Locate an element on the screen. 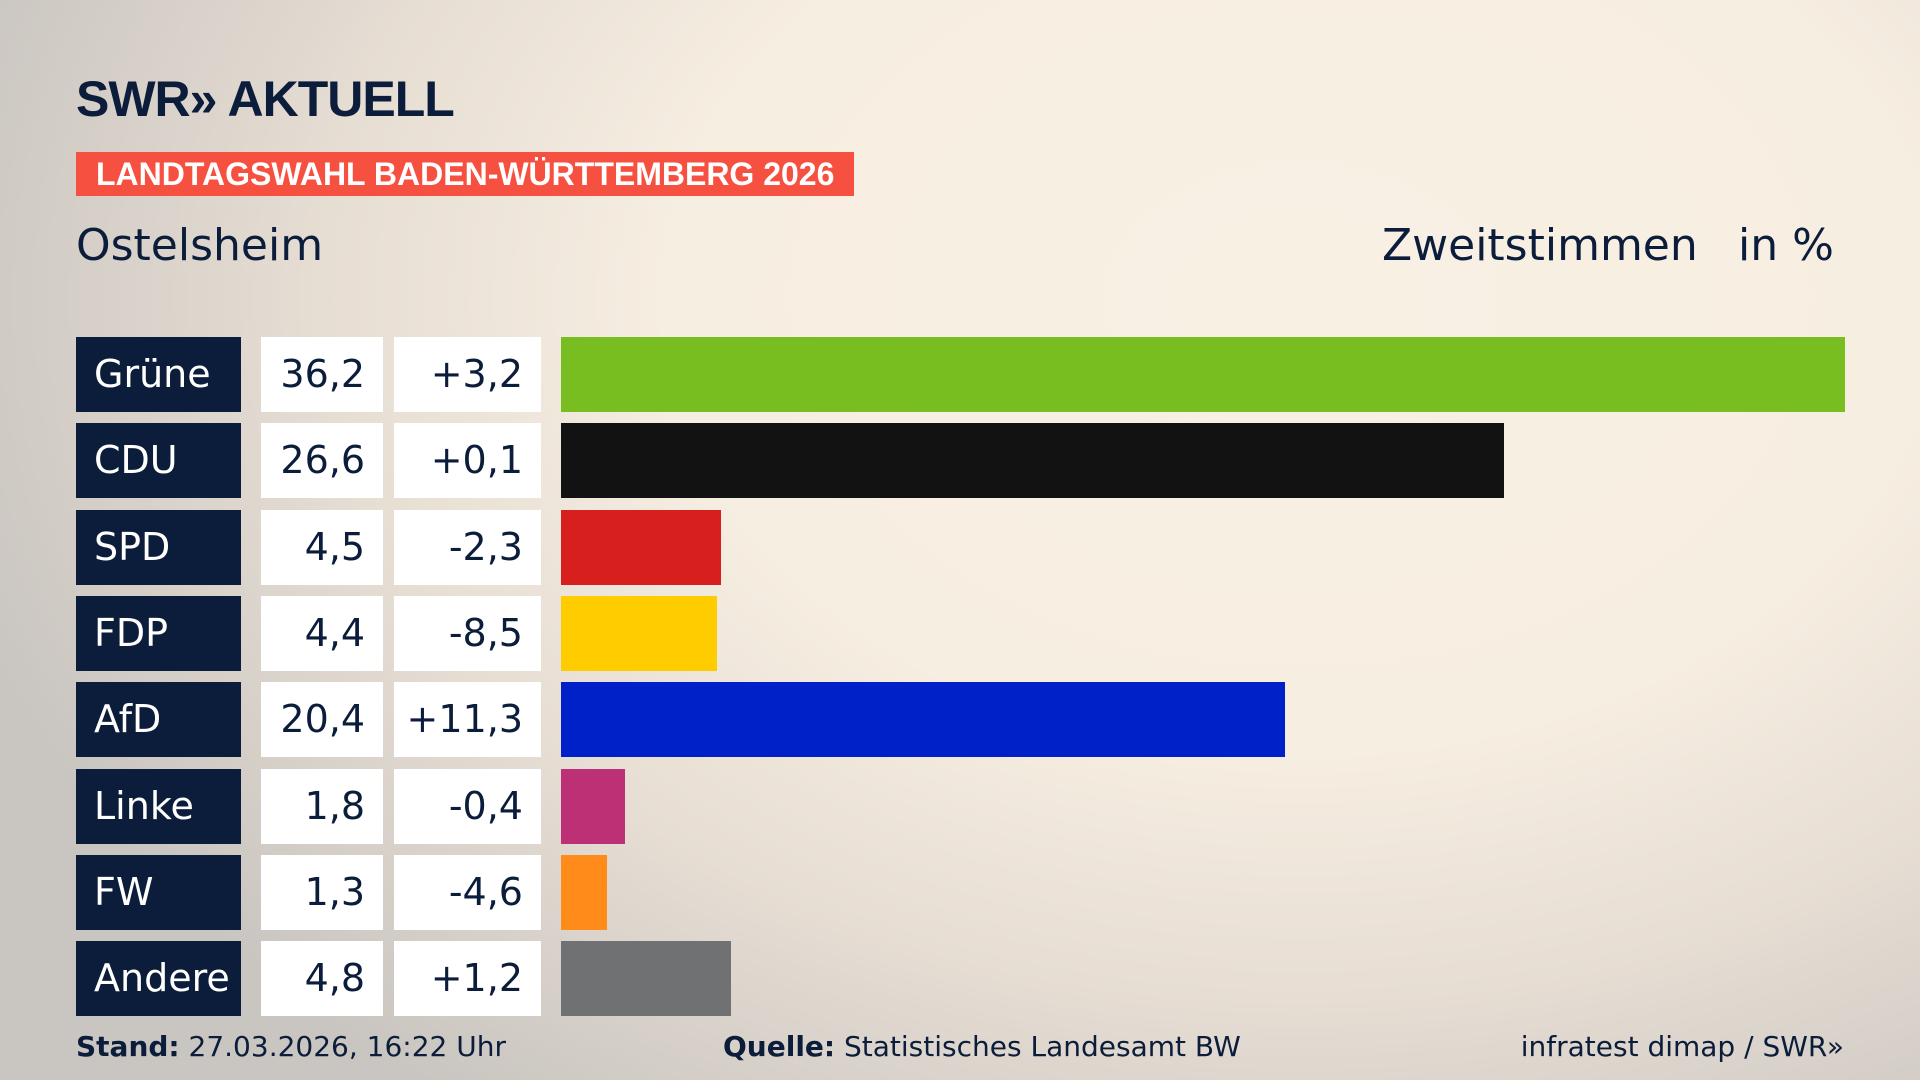  timestamp: Stand: 27.03.2026, 16:22 Uhr is located at coordinates (291, 1046).